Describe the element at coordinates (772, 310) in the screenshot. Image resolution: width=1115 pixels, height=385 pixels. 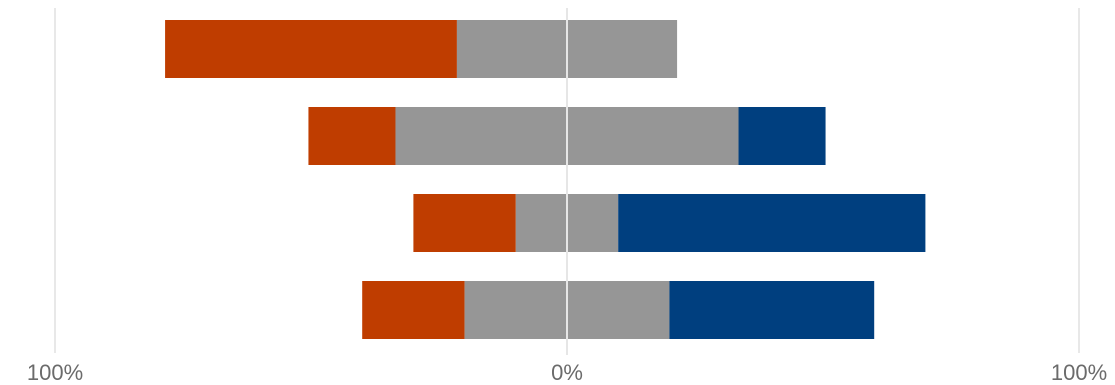
I see `bar-row4-segment3` at that location.